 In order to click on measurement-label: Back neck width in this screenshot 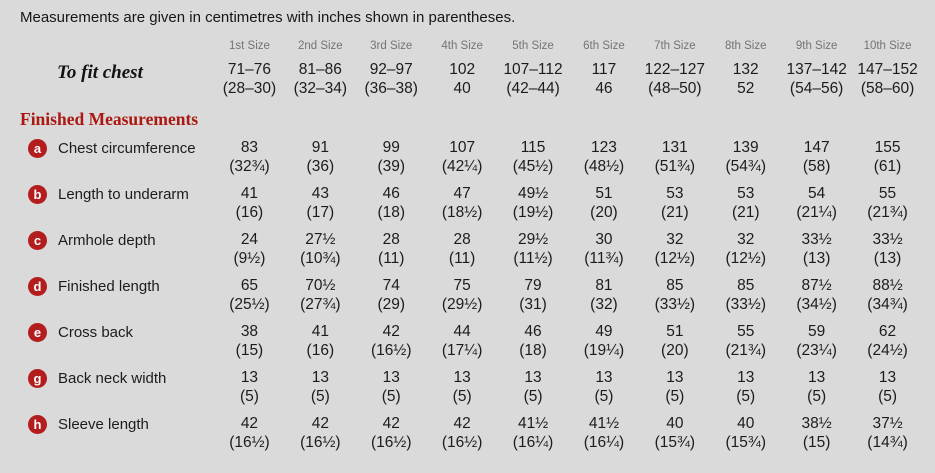, I will do `click(112, 378)`.